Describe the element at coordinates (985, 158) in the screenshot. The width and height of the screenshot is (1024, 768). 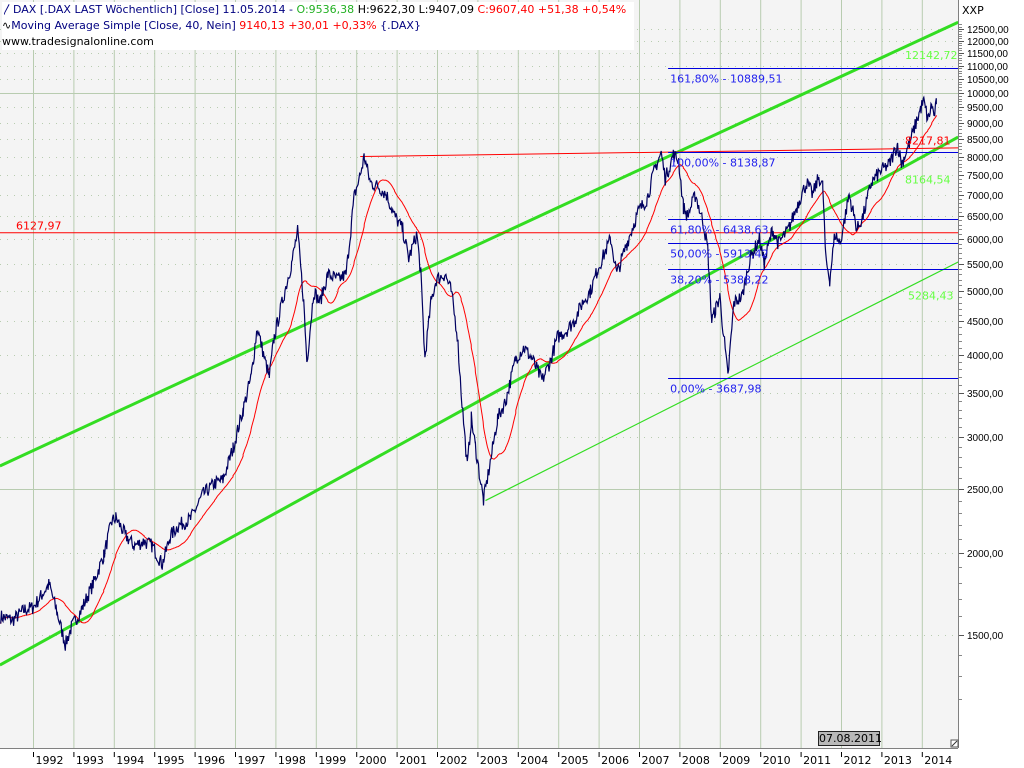
I see `y-tick-label: 8000,00` at that location.